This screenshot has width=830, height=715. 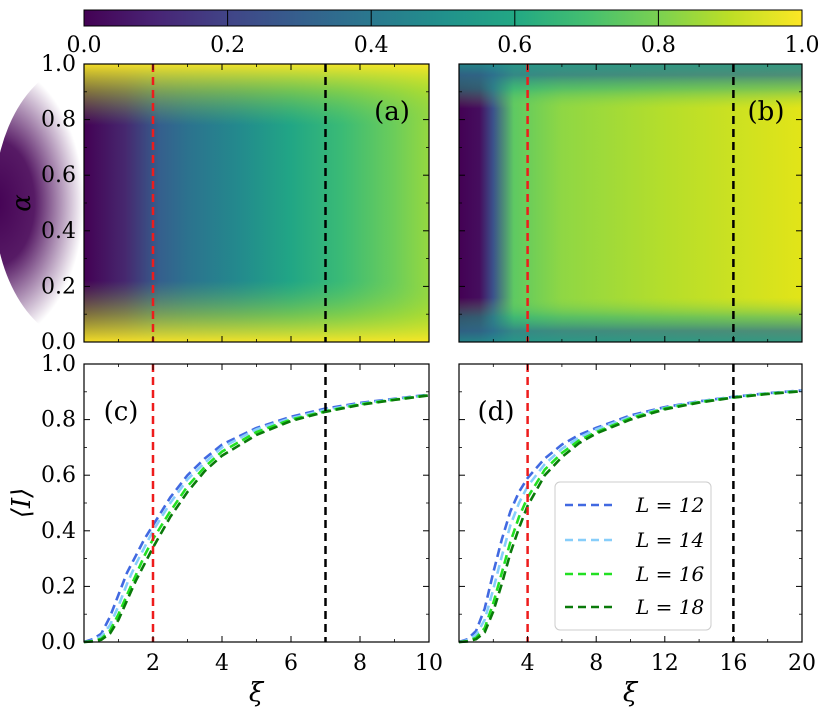 What do you see at coordinates (634, 607) in the screenshot?
I see `legend-entry: L = 18` at bounding box center [634, 607].